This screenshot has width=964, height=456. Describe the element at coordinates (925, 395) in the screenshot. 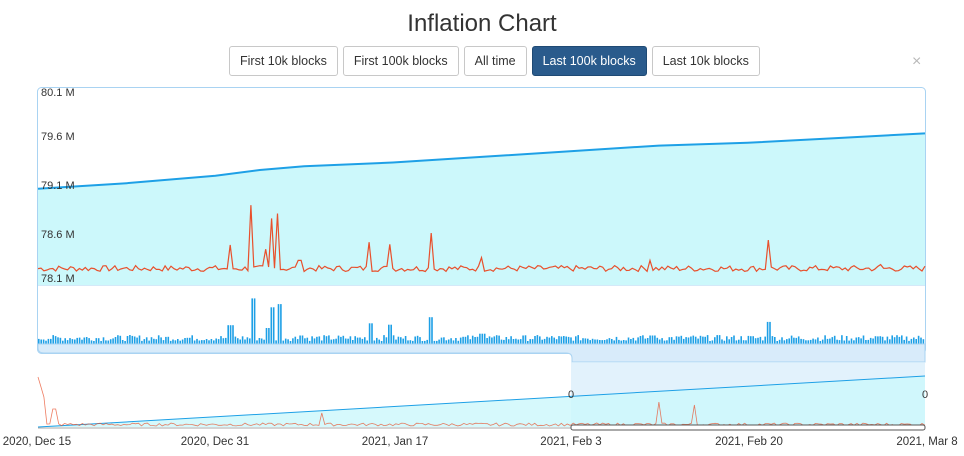

I see `navigator-handle-right: 0` at that location.